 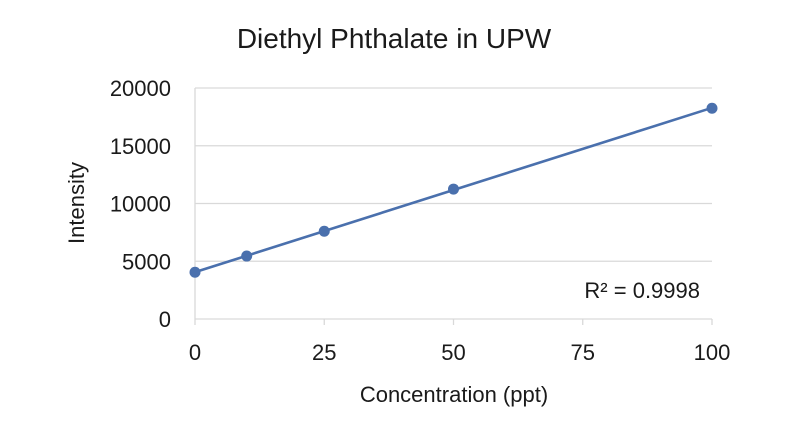 What do you see at coordinates (454, 394) in the screenshot?
I see `x-axis-title: Concentration (ppt)` at bounding box center [454, 394].